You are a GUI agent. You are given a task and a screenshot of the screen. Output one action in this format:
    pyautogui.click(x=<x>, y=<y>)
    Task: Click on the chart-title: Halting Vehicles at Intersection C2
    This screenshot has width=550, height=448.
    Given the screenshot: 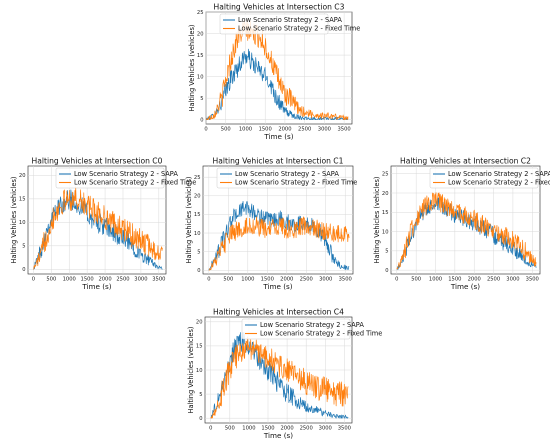 What is the action you would take?
    pyautogui.click(x=465, y=161)
    